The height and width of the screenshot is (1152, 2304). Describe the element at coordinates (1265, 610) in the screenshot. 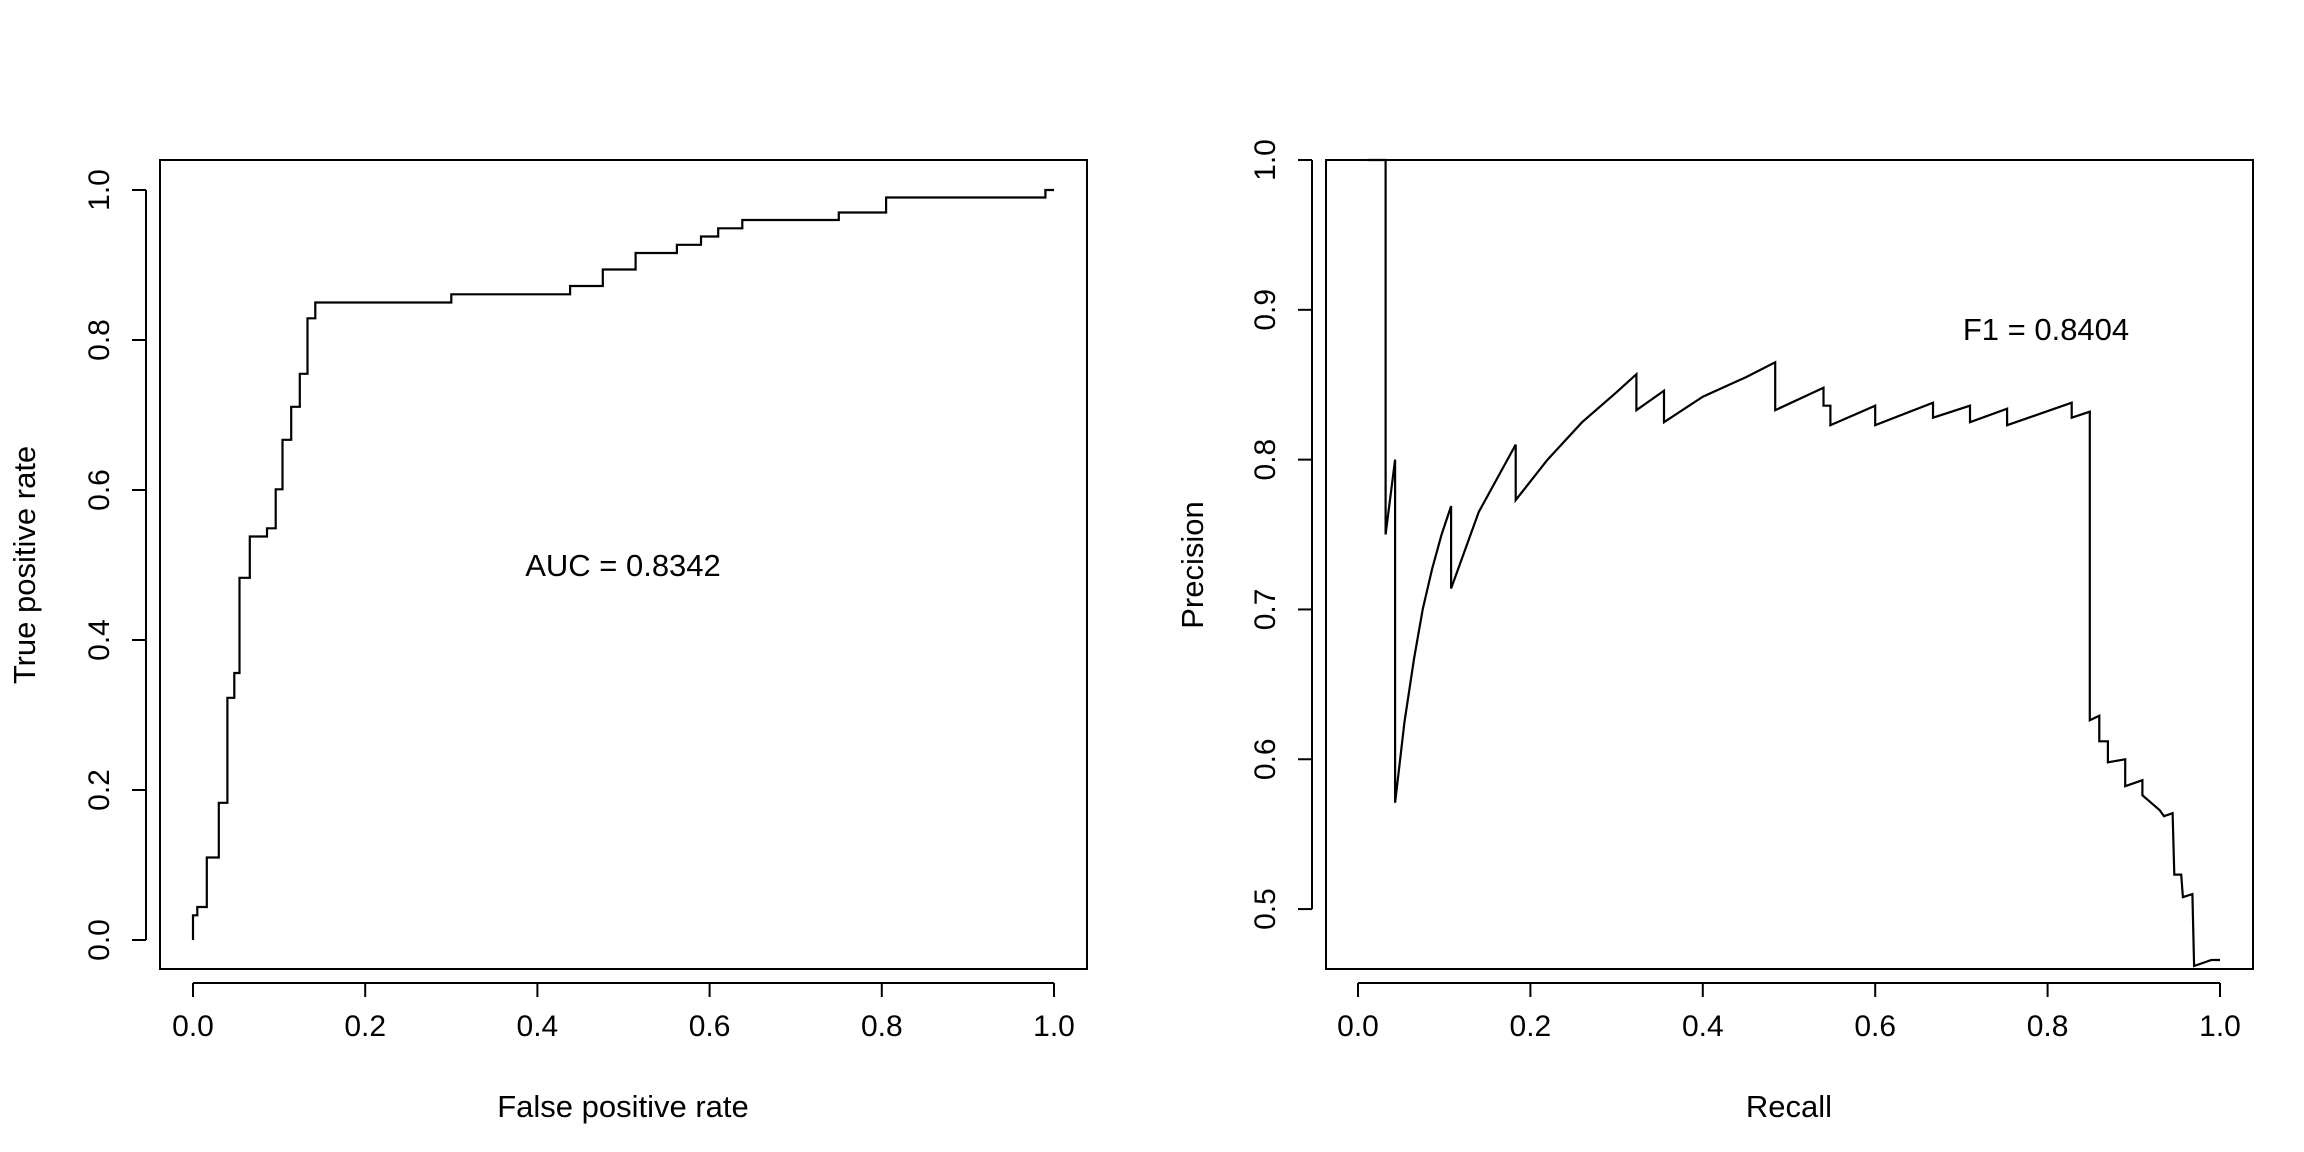

I see `pr-y-tick-label: 0.7` at that location.